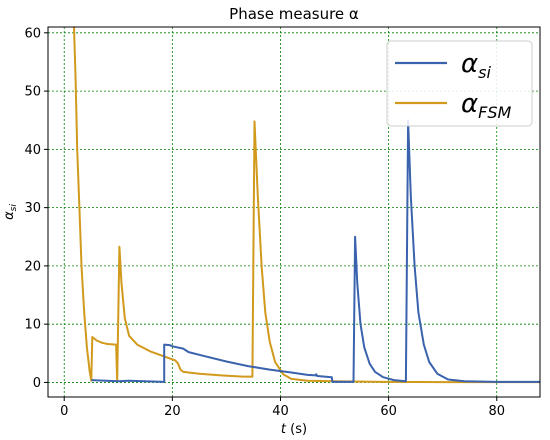 This screenshot has height=440, width=550. What do you see at coordinates (476, 65) in the screenshot?
I see `legend-label: αsi` at bounding box center [476, 65].